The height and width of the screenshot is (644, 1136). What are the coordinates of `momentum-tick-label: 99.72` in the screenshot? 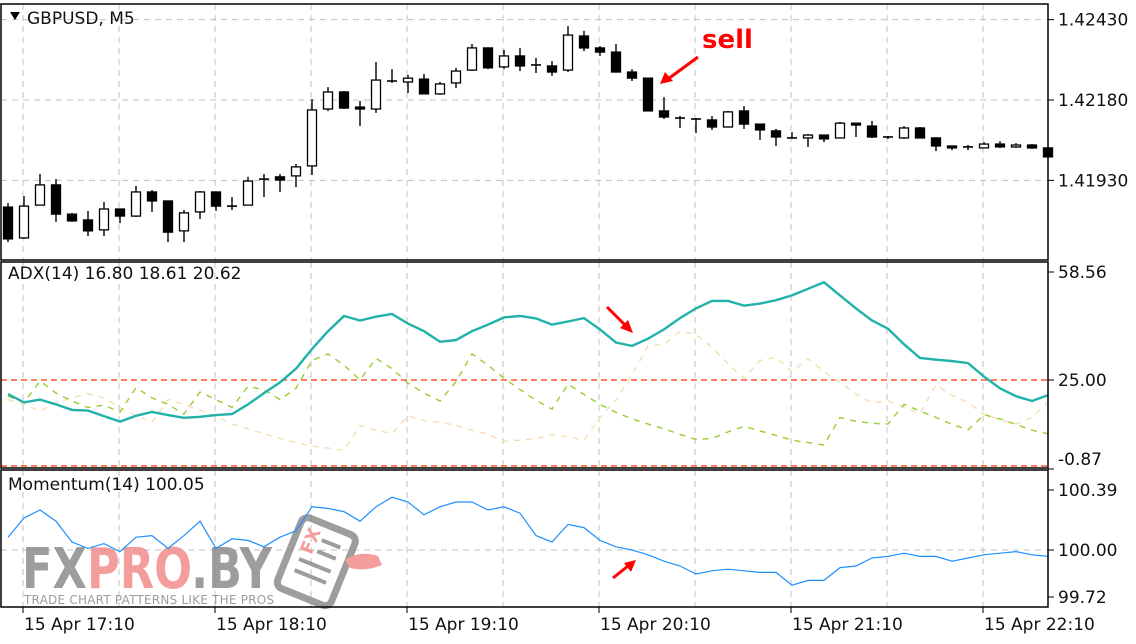 It's located at (1082, 598).